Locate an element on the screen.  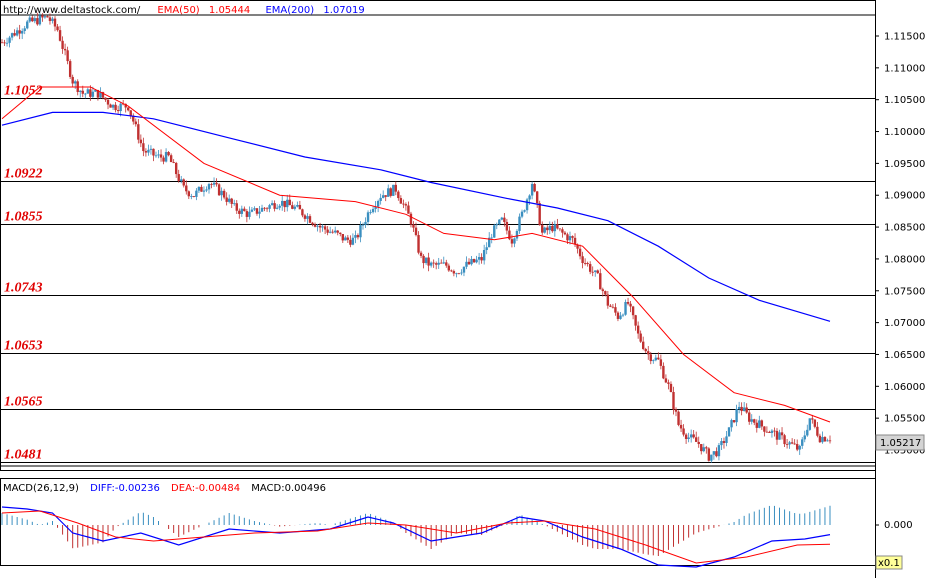
scale-badge: x0.1 is located at coordinates (889, 562).